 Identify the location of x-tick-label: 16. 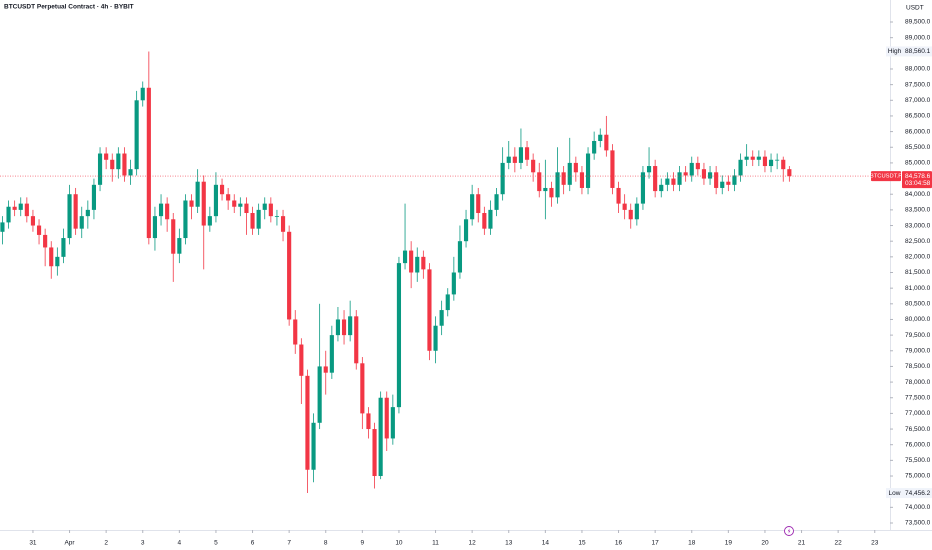
(619, 543).